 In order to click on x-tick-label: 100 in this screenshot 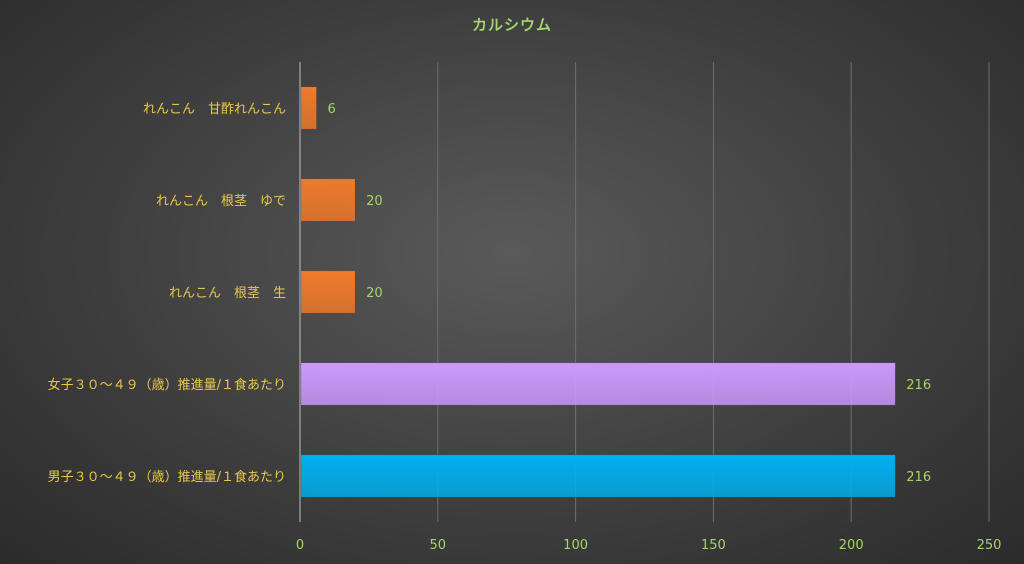, I will do `click(575, 545)`.